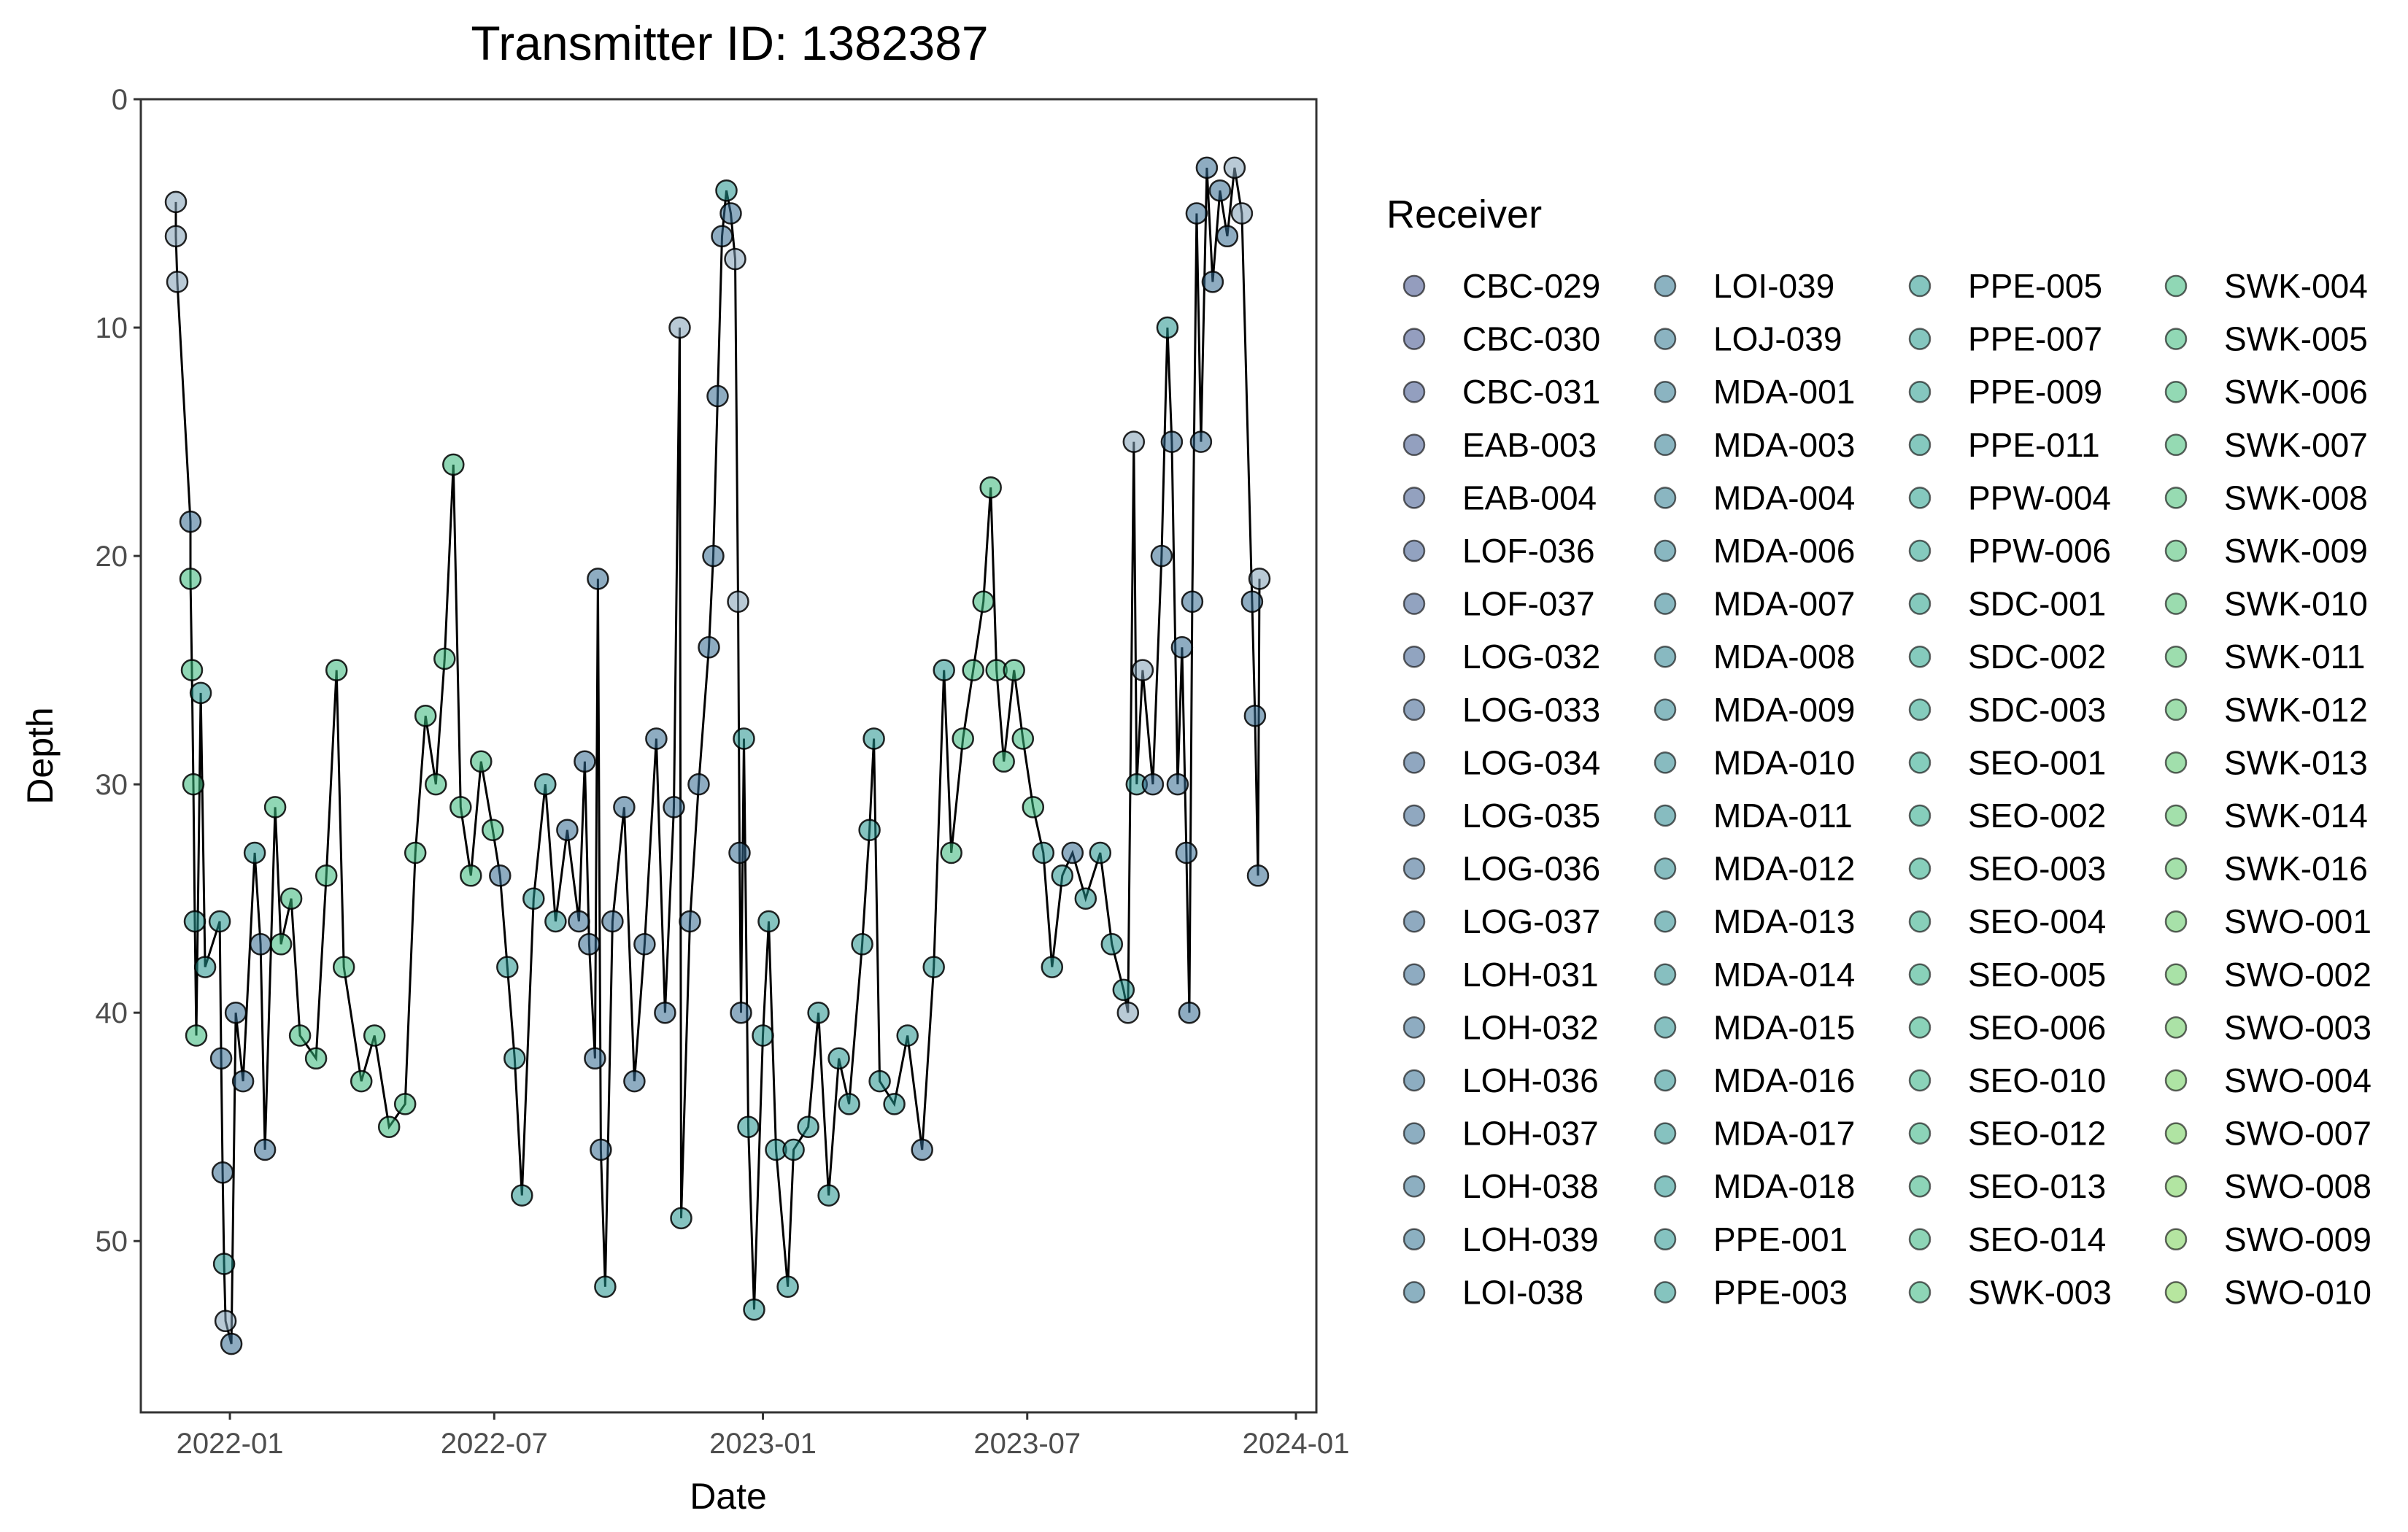 Image resolution: width=2408 pixels, height=1532 pixels. Describe the element at coordinates (1784, 604) in the screenshot. I see `legend-label: MDA-007` at that location.